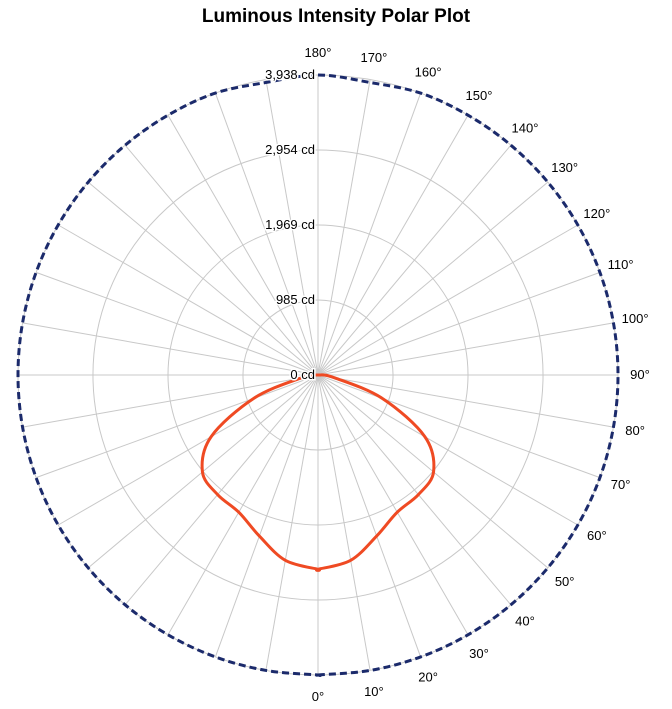 This screenshot has width=672, height=709. What do you see at coordinates (295, 299) in the screenshot?
I see `radial-tick-label: 985 cd` at bounding box center [295, 299].